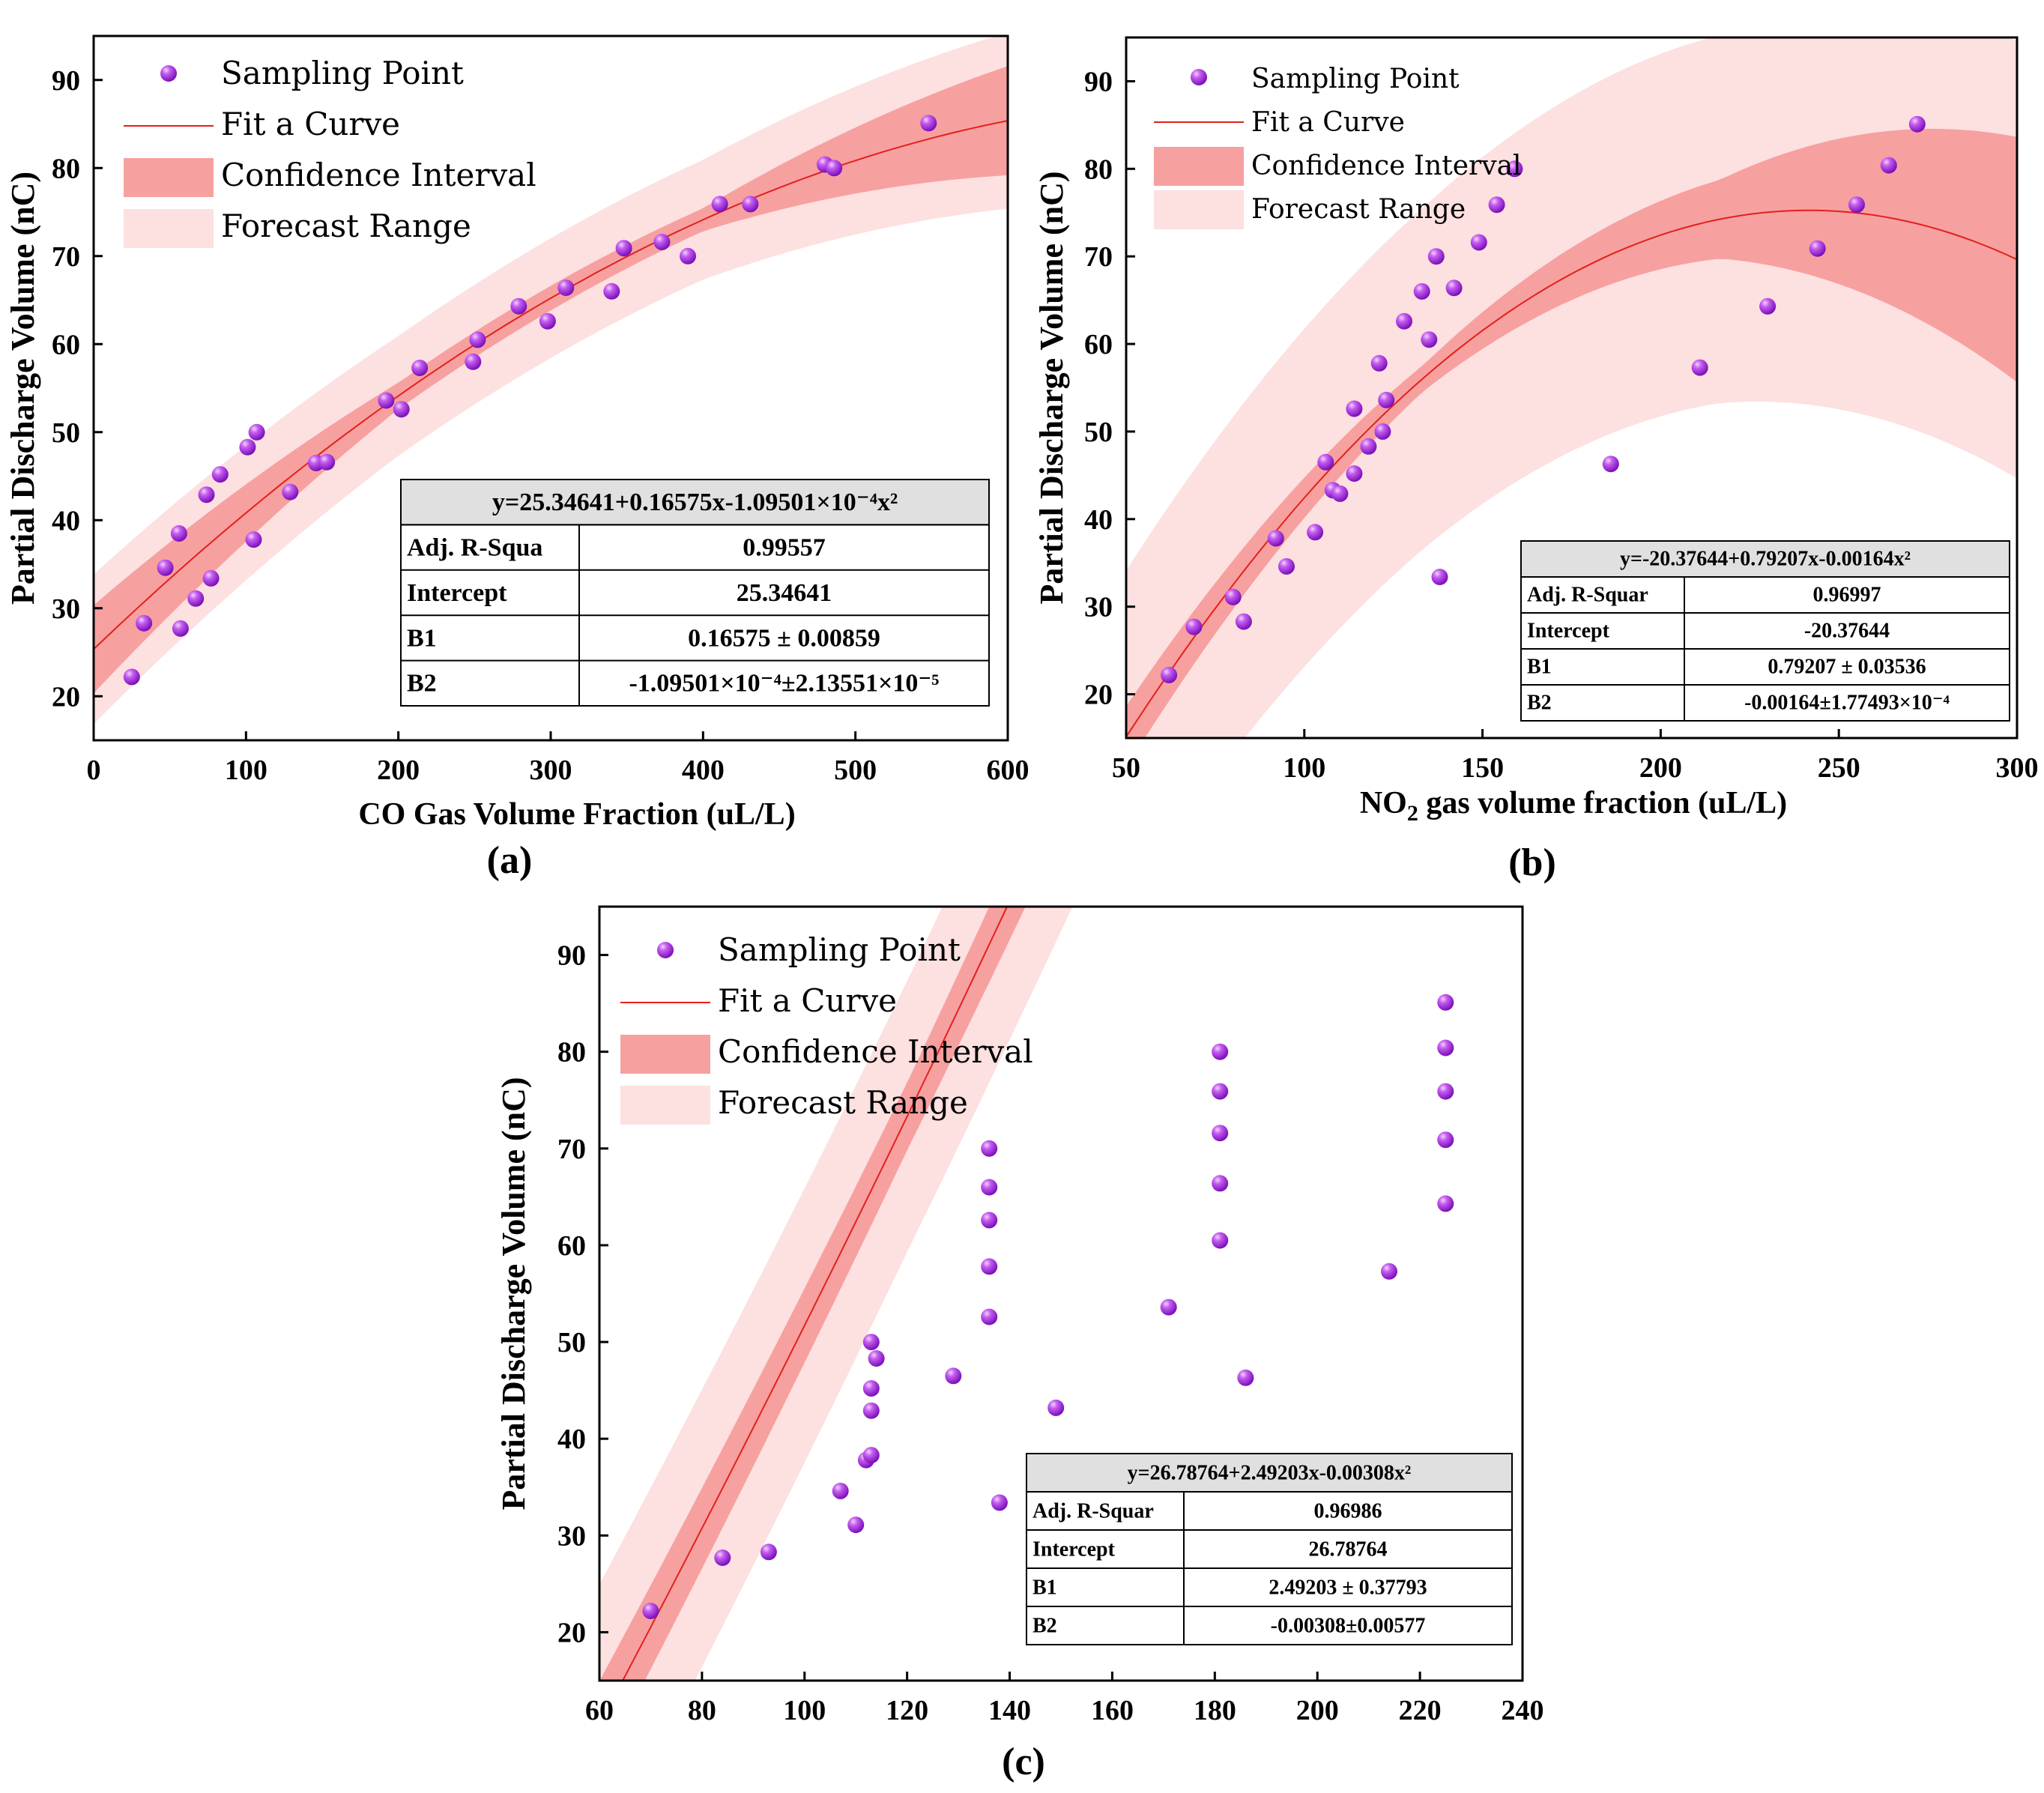 The height and width of the screenshot is (1793, 2044). Describe the element at coordinates (1588, 595) in the screenshot. I see `table-row-label: Adj. R-Squar` at that location.